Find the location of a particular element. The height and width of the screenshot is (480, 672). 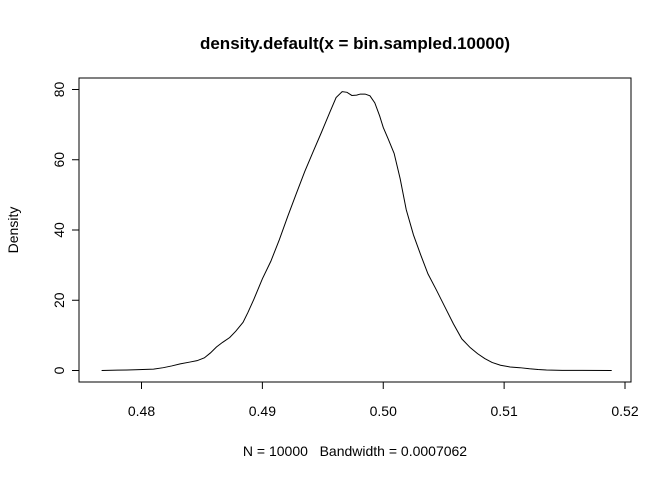

x-axis-label: N = 10000 Bandwidth = 0.0007062 is located at coordinates (355, 451).